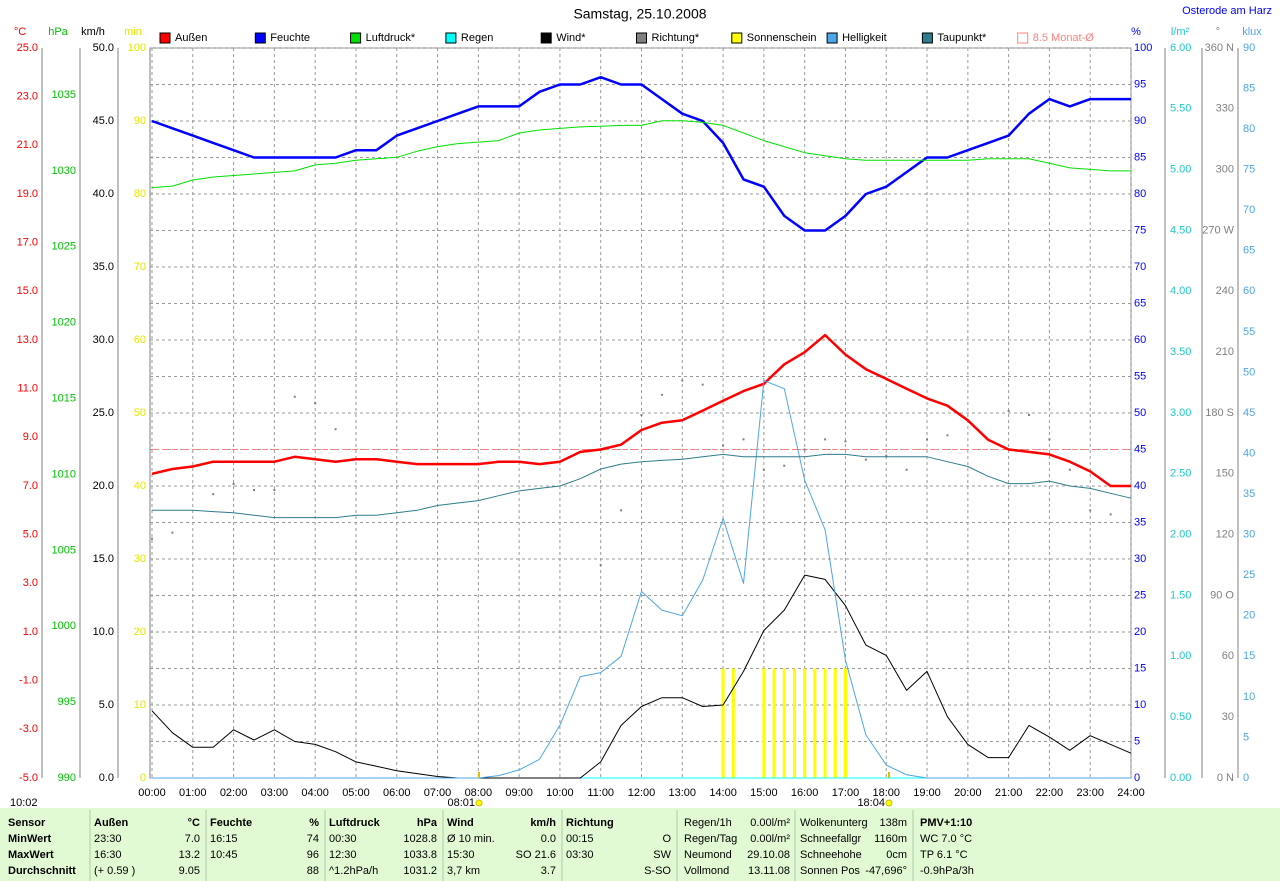 The height and width of the screenshot is (881, 1280). Describe the element at coordinates (1249, 88) in the screenshot. I see `y-tick-label: 85` at that location.